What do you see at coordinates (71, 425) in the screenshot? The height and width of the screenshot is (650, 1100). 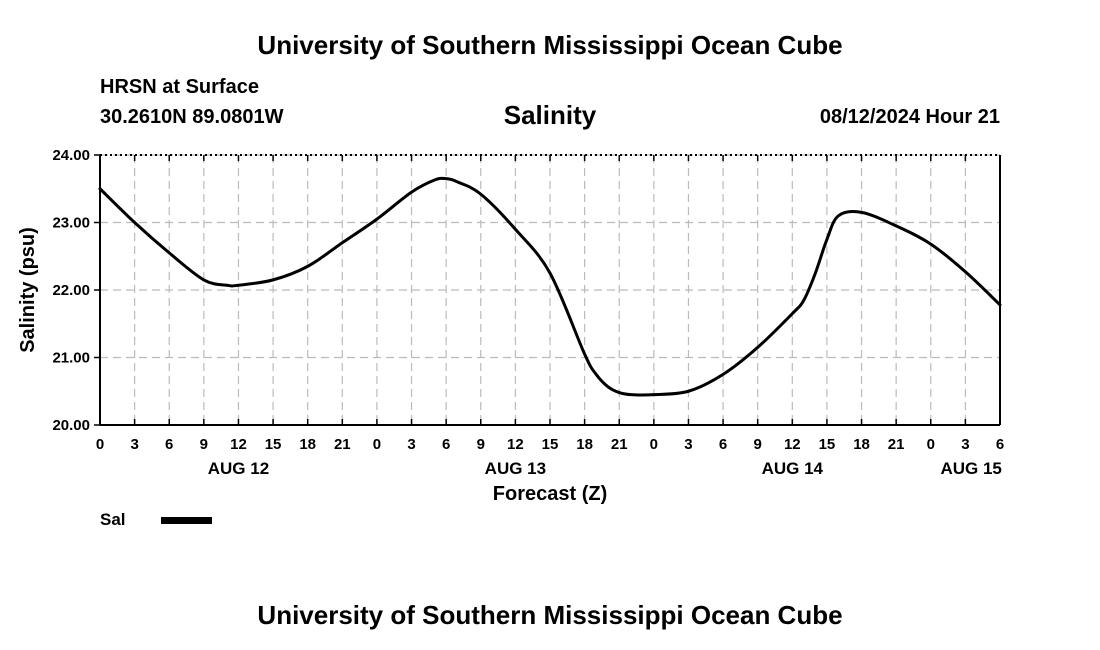 I see `y-tick-label-0: 20.00` at bounding box center [71, 425].